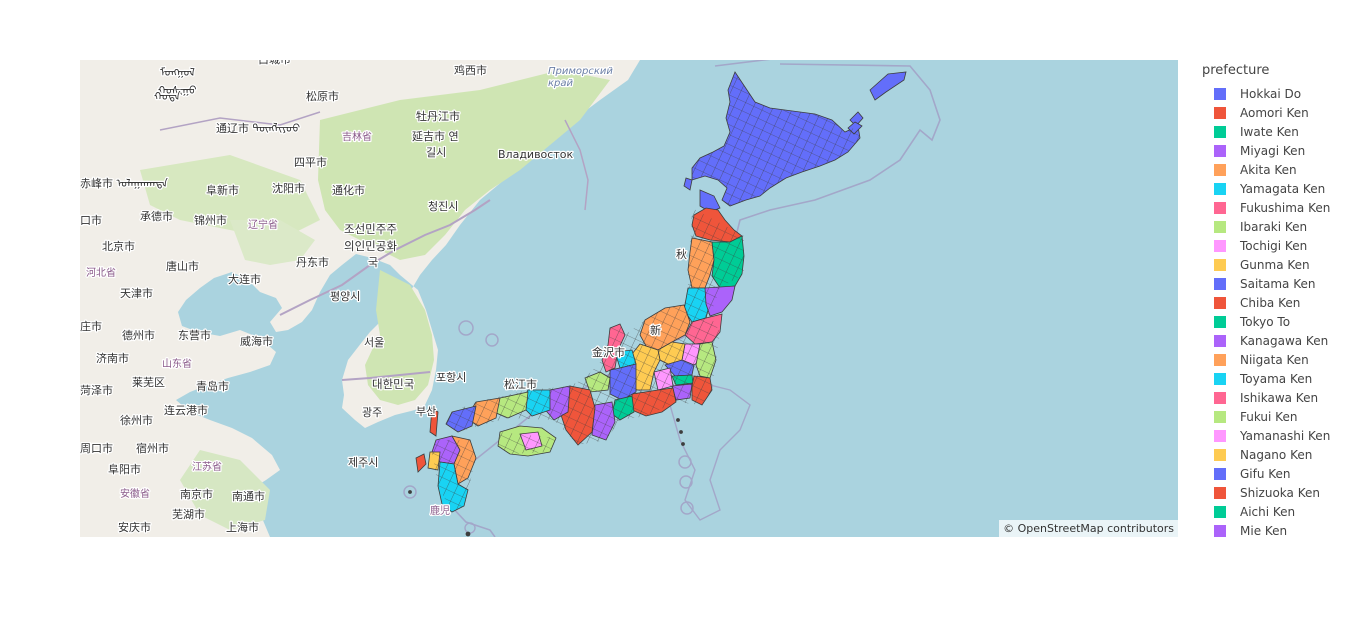  I want to click on map-label: 山东省, so click(177, 363).